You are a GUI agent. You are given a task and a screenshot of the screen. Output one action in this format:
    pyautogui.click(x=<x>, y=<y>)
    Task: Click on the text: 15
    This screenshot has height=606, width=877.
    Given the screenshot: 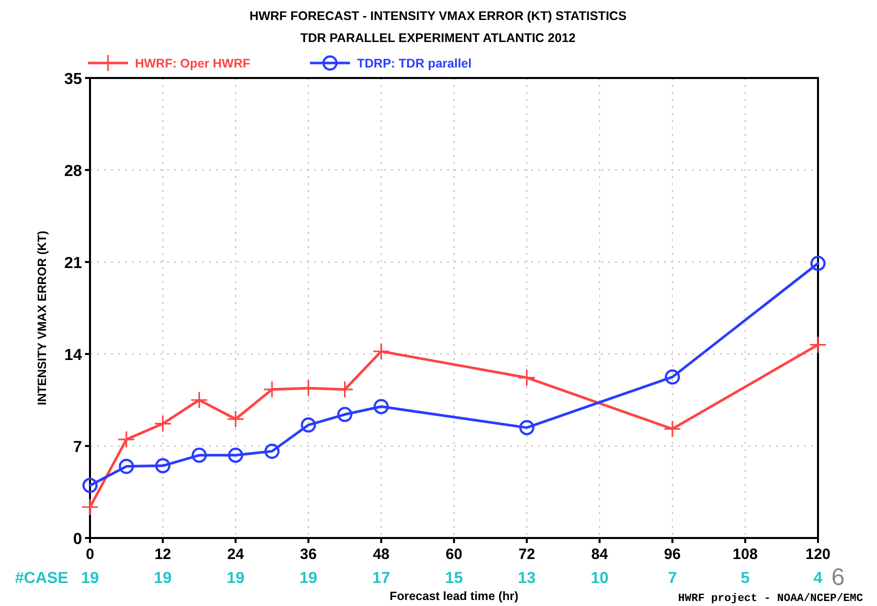 What is the action you would take?
    pyautogui.click(x=454, y=578)
    